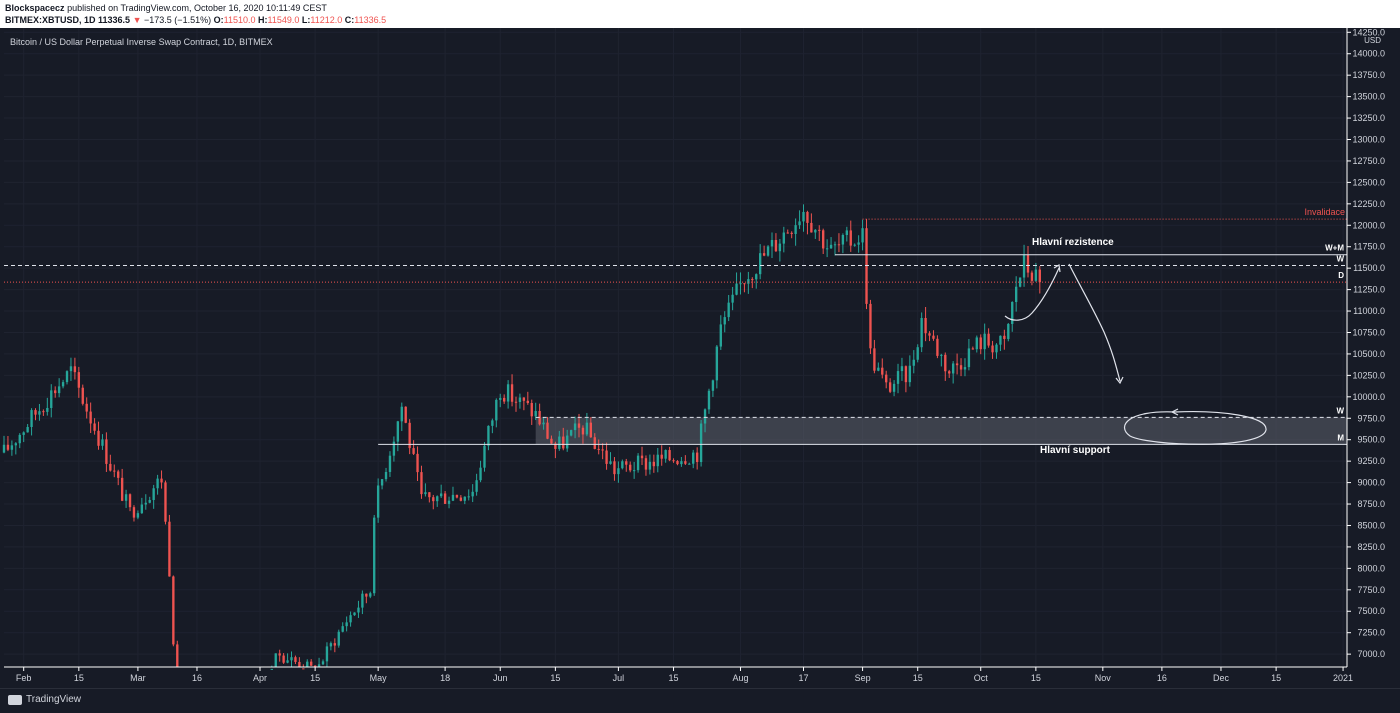 Image resolution: width=1400 pixels, height=713 pixels. I want to click on high-label: H:, so click(263, 20).